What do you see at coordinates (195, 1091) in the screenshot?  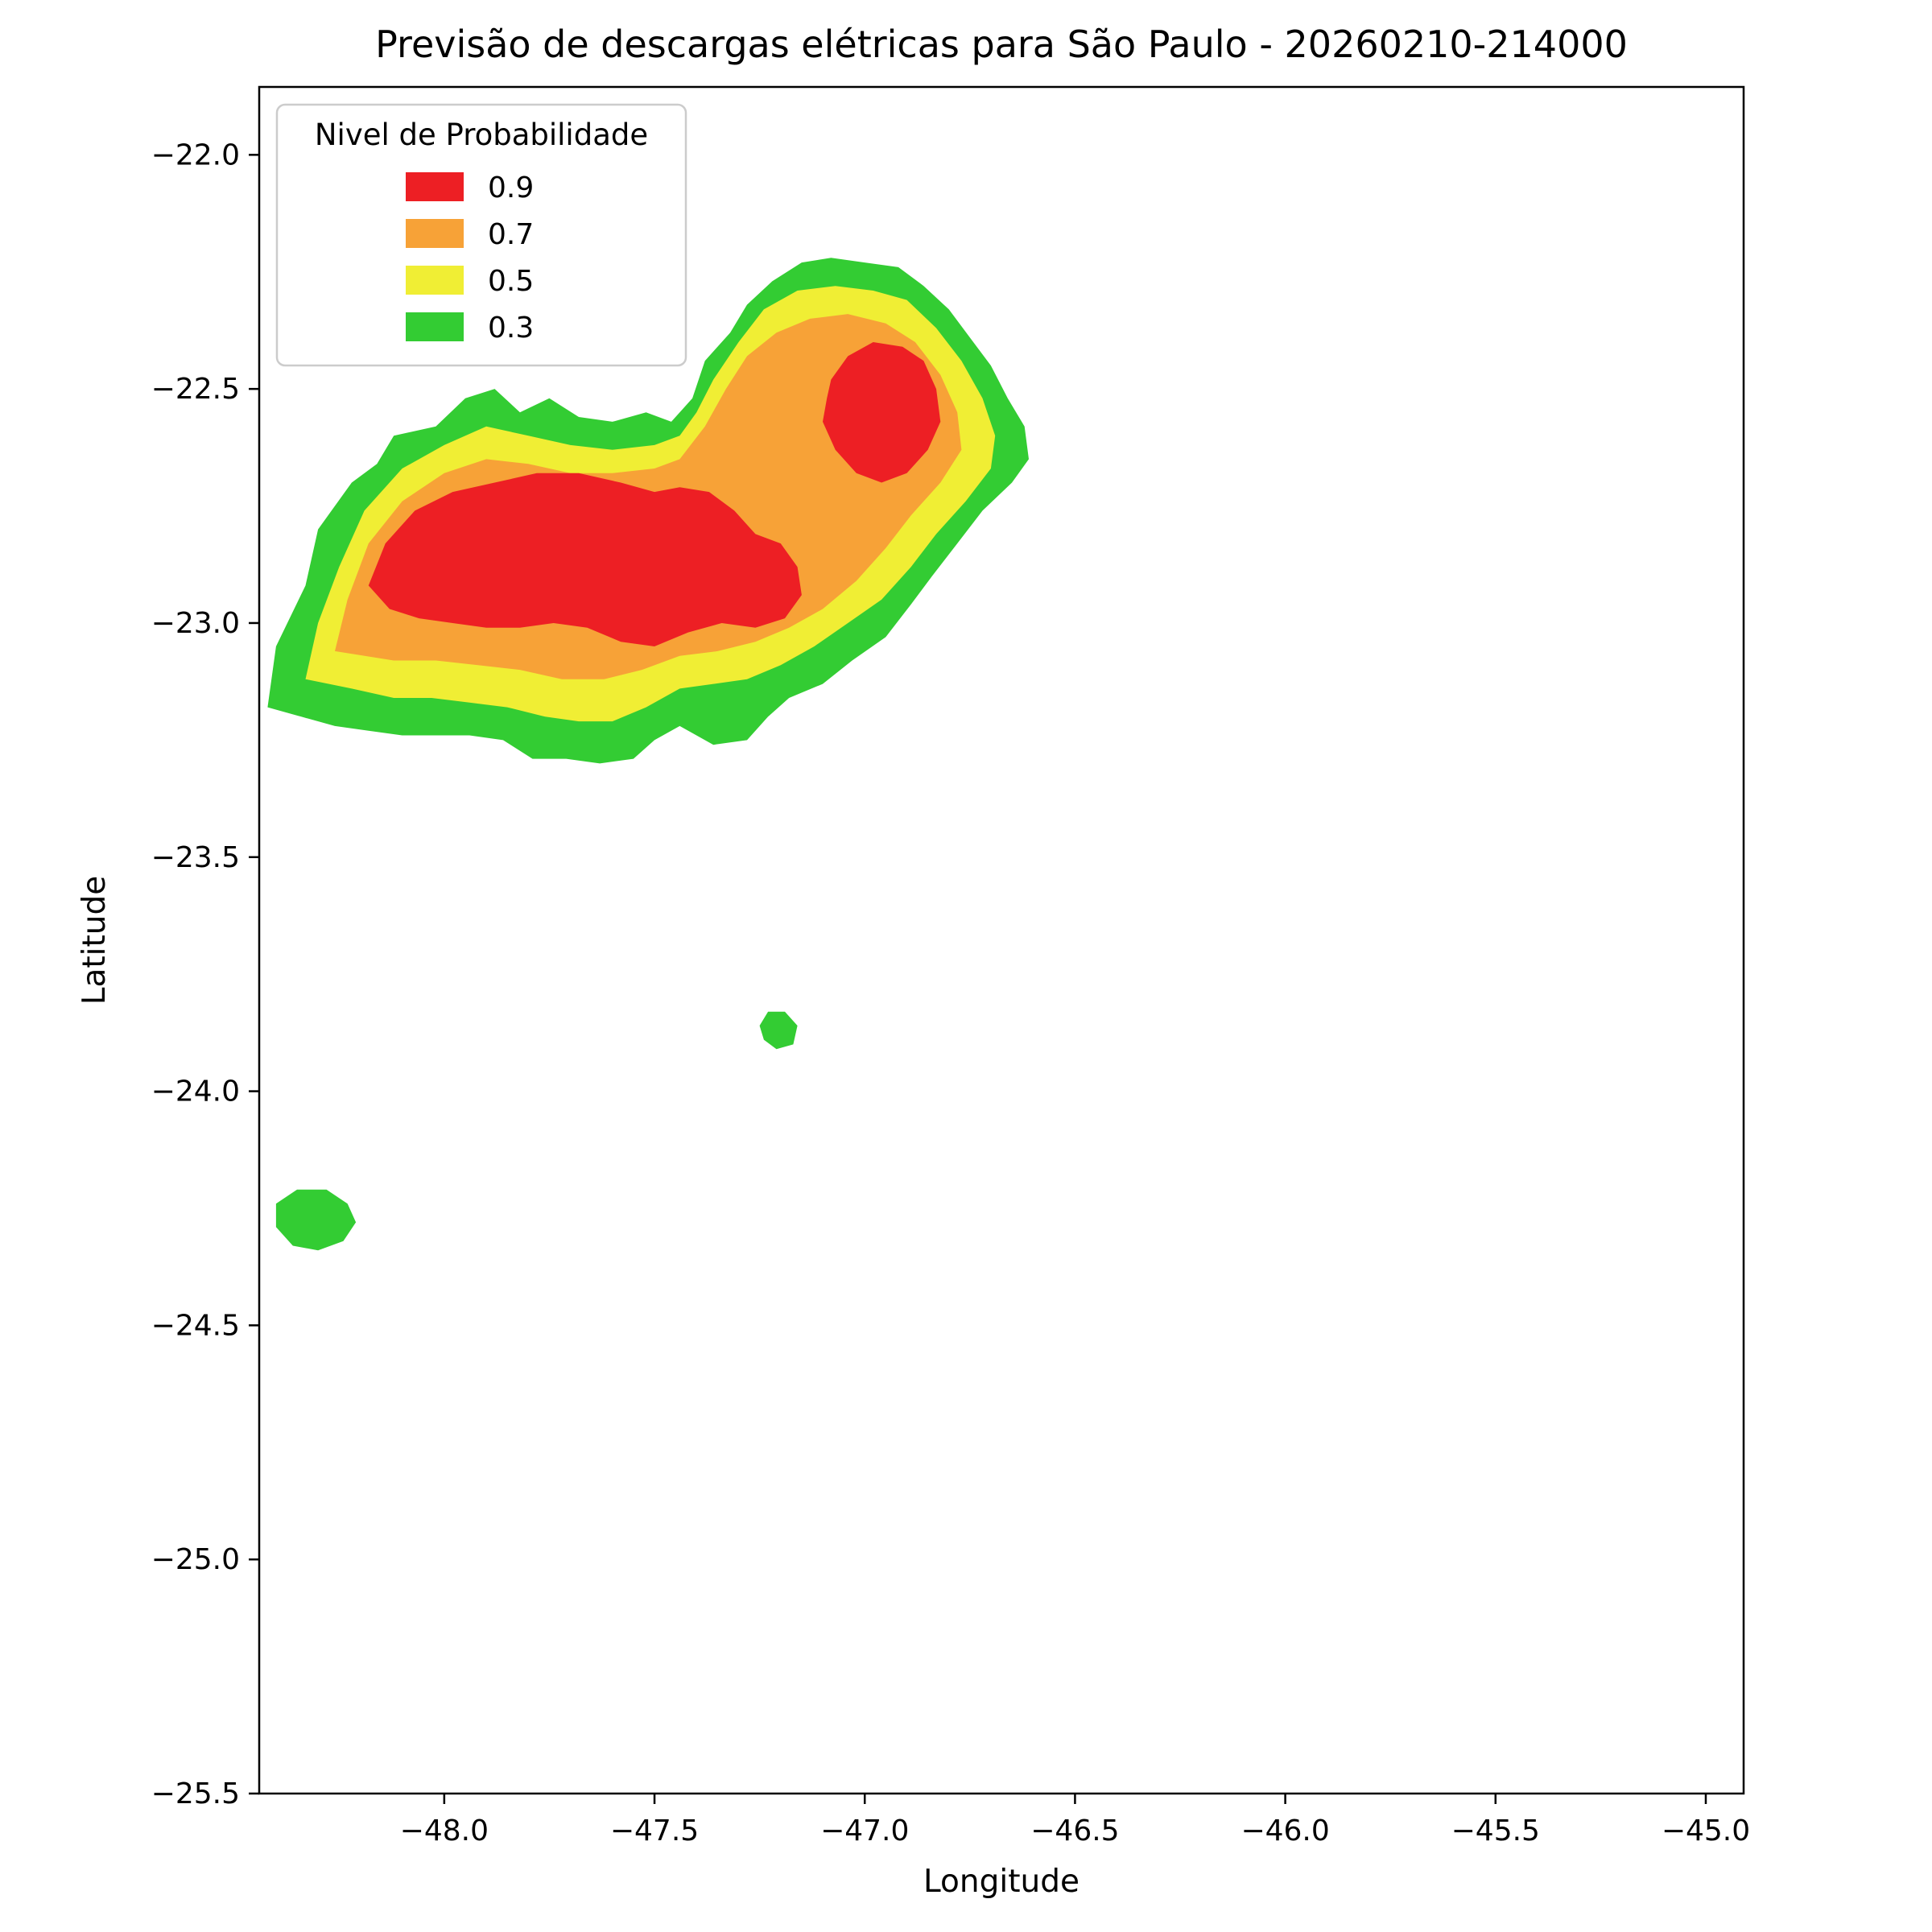 I see `y-tick-label: −24.0` at bounding box center [195, 1091].